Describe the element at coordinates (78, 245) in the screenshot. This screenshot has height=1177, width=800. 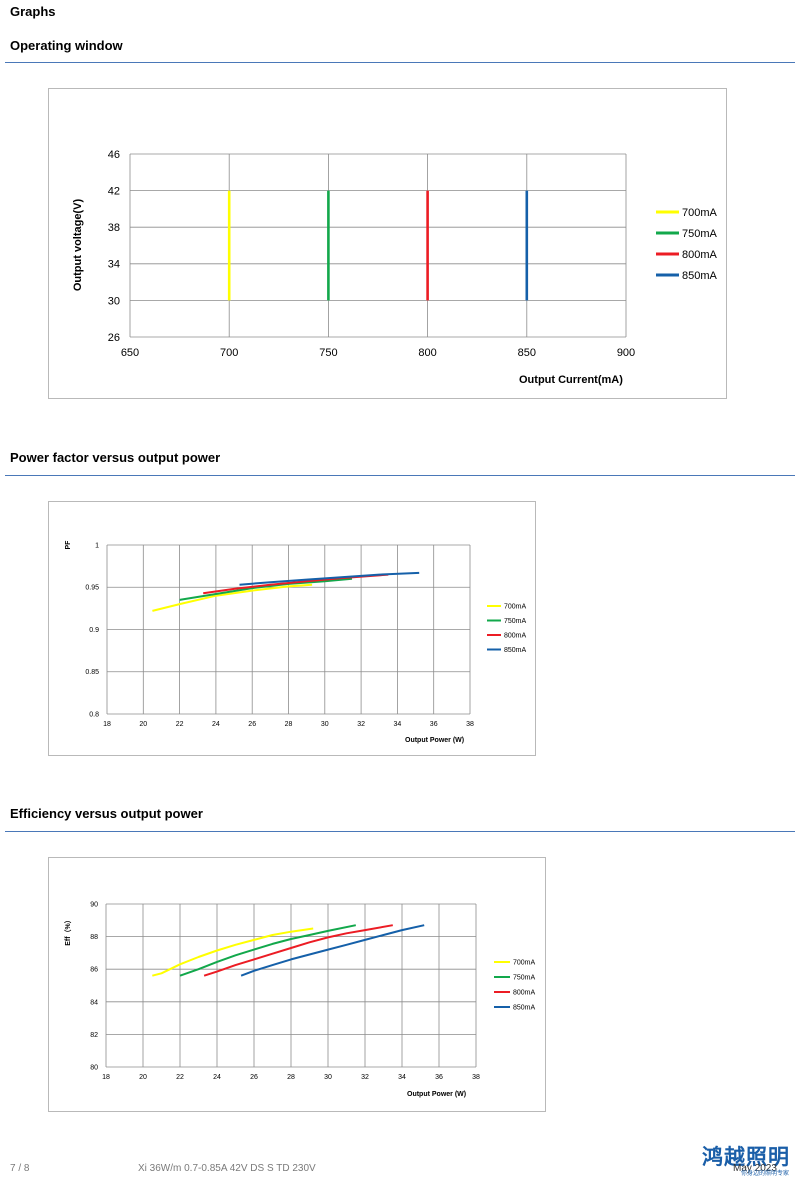
I see `y-axis-label: Output voltage(V)` at that location.